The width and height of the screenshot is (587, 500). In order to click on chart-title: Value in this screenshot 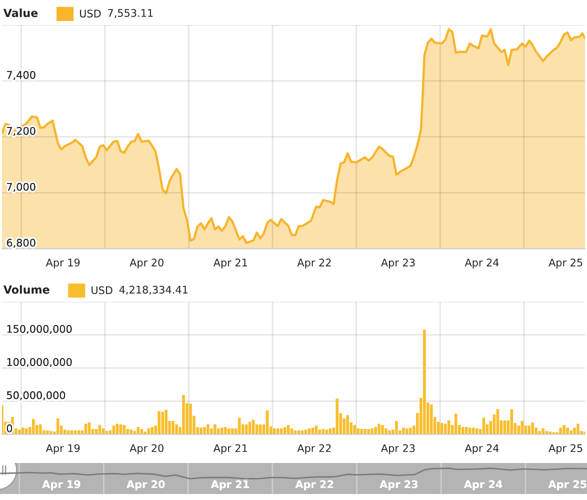, I will do `click(20, 13)`.